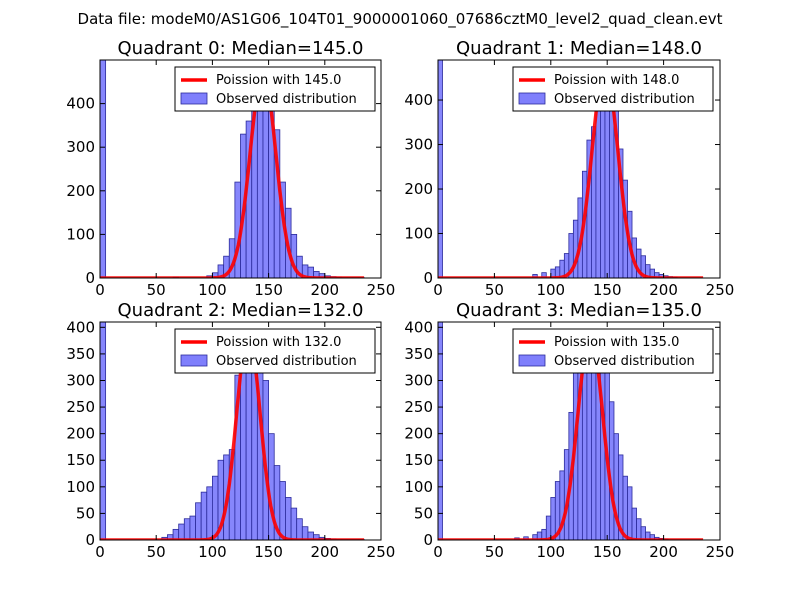  Describe the element at coordinates (616, 80) in the screenshot. I see `legend-label-poisson: Poission with 148.0` at that location.